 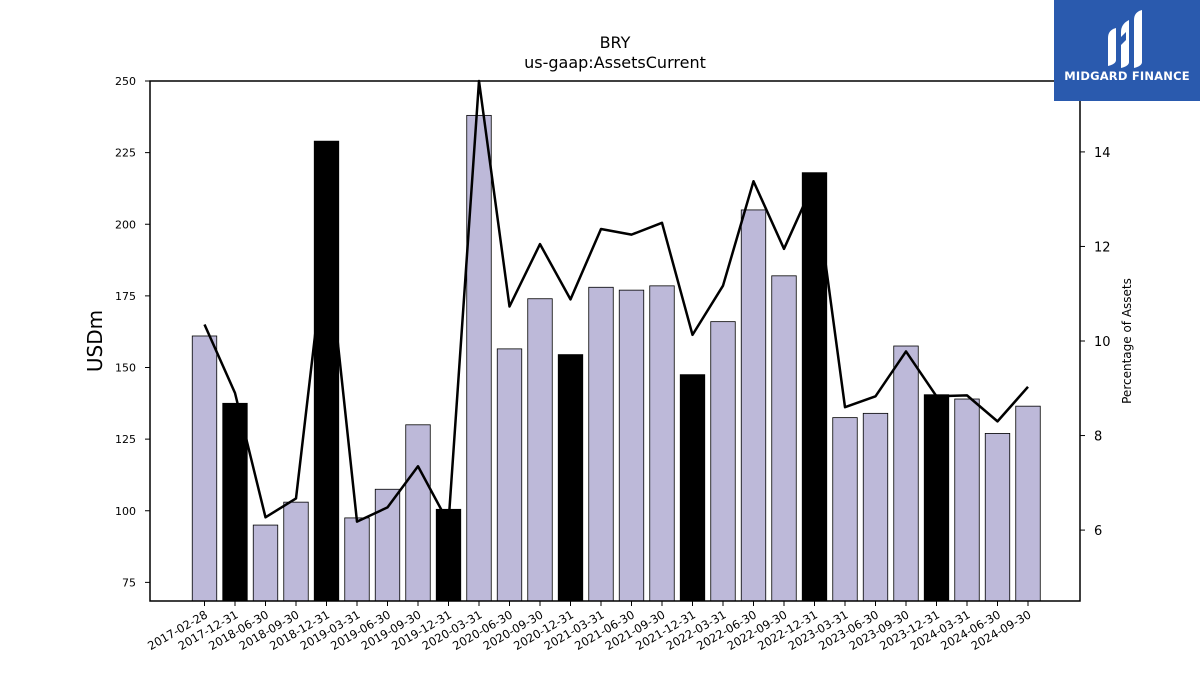 What do you see at coordinates (125, 153) in the screenshot?
I see `y-tick-label: 225` at bounding box center [125, 153].